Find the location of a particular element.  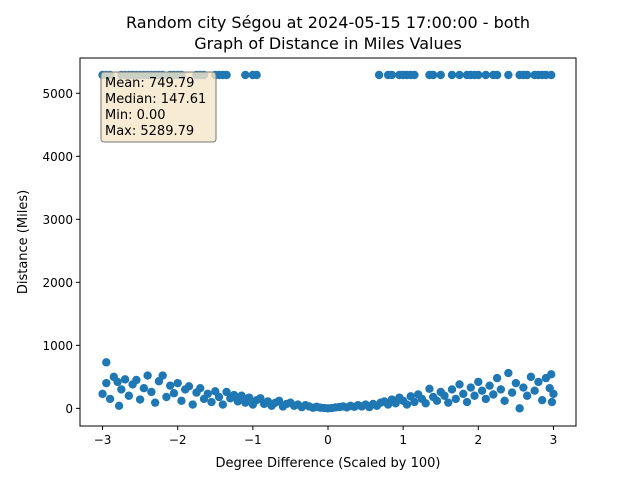

stats-max: Max: 5289.79 is located at coordinates (149, 131).